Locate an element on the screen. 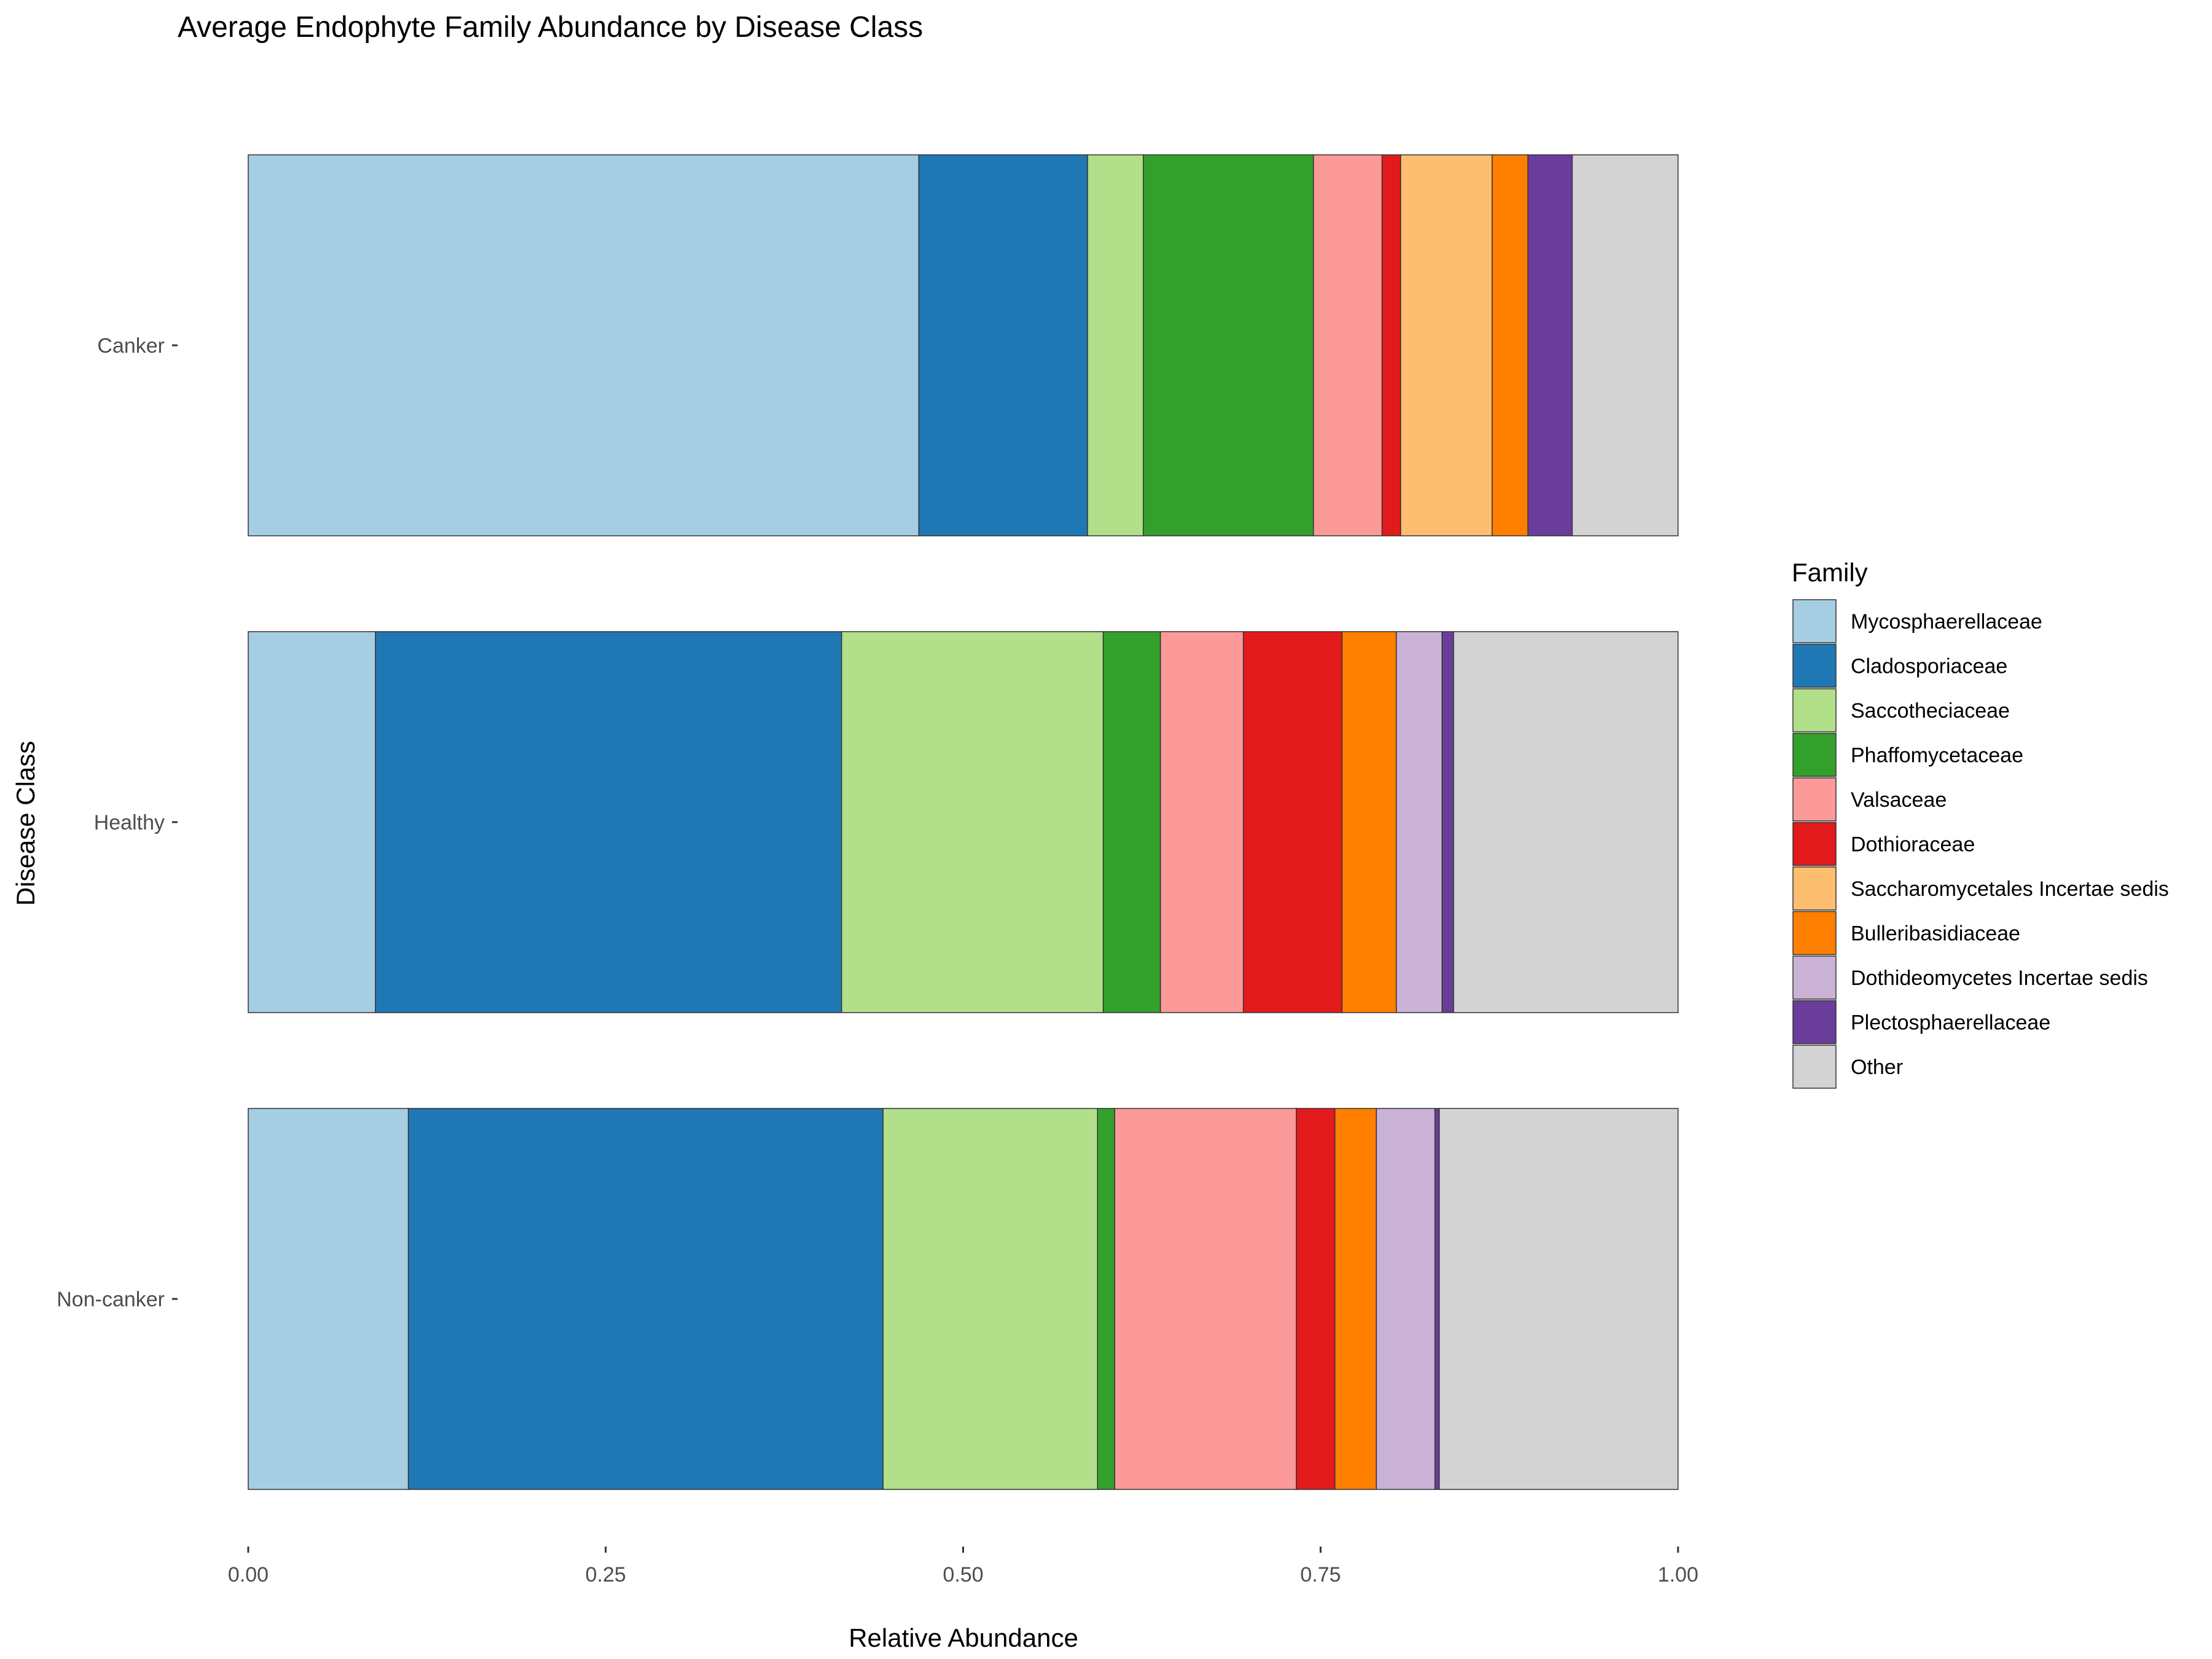  bar-segment-canker-saccotheciaceae is located at coordinates (1115, 345).